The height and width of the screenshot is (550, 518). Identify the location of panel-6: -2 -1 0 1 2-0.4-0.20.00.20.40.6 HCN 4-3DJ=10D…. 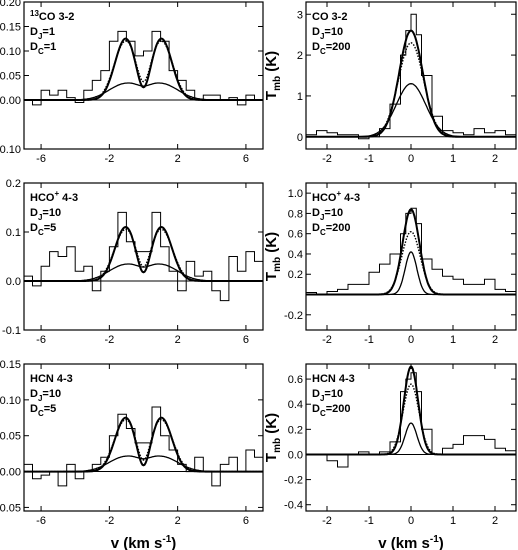
(390, 445).